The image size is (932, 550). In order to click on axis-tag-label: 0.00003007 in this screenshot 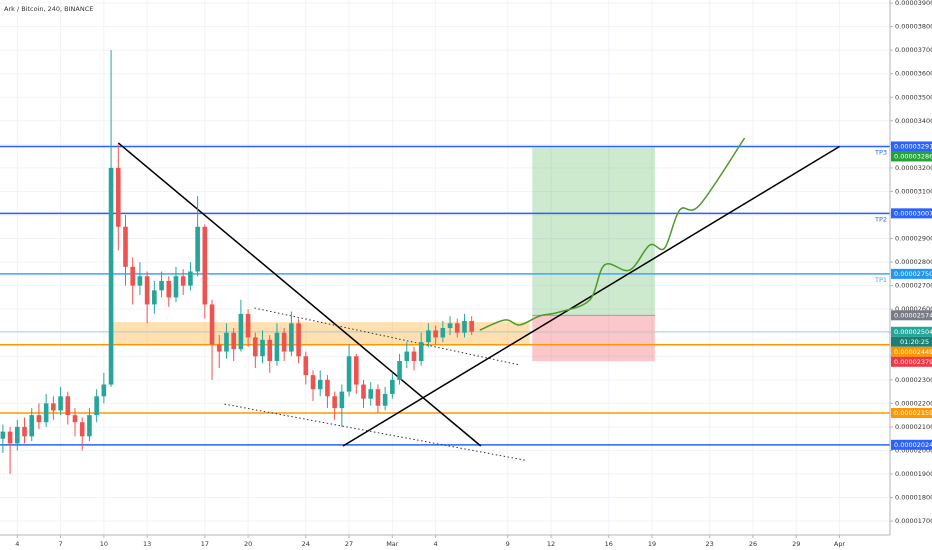, I will do `click(913, 213)`.